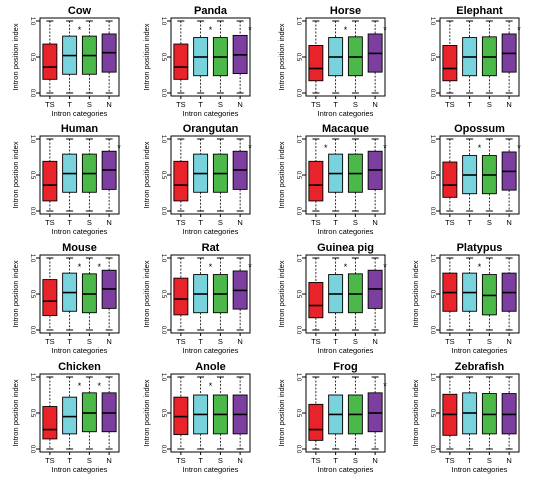  I want to click on panel-title: Frog, so click(345, 367).